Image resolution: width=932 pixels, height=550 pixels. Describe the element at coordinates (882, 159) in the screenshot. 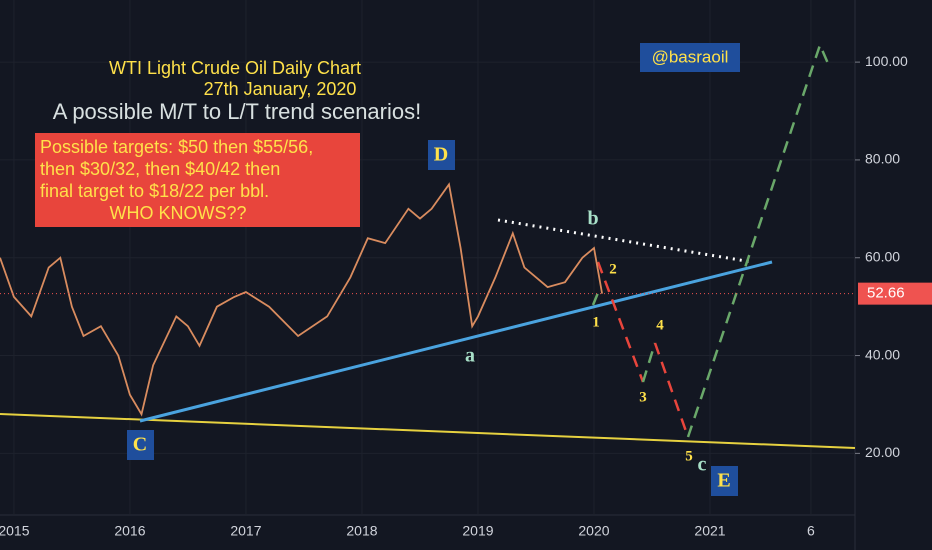

I see `y-tick-label: 80.00` at that location.